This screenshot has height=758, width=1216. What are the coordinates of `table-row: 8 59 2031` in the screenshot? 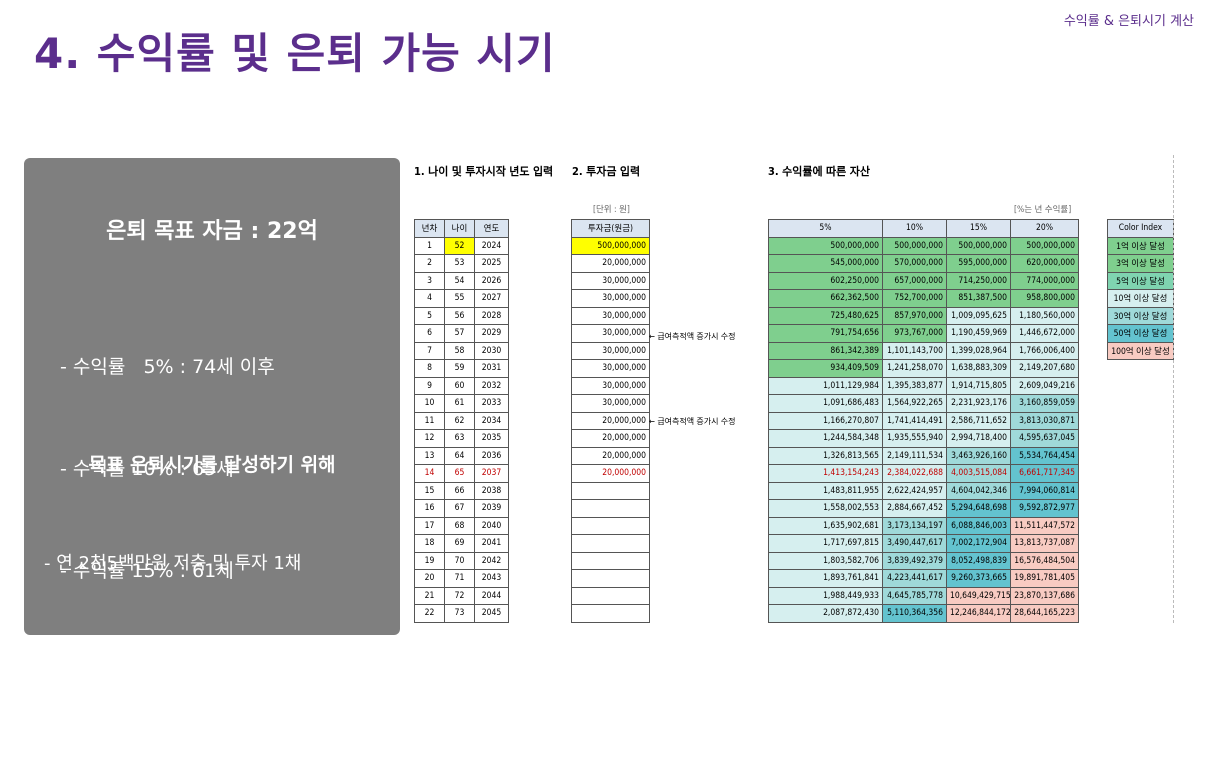 It's located at (461, 368).